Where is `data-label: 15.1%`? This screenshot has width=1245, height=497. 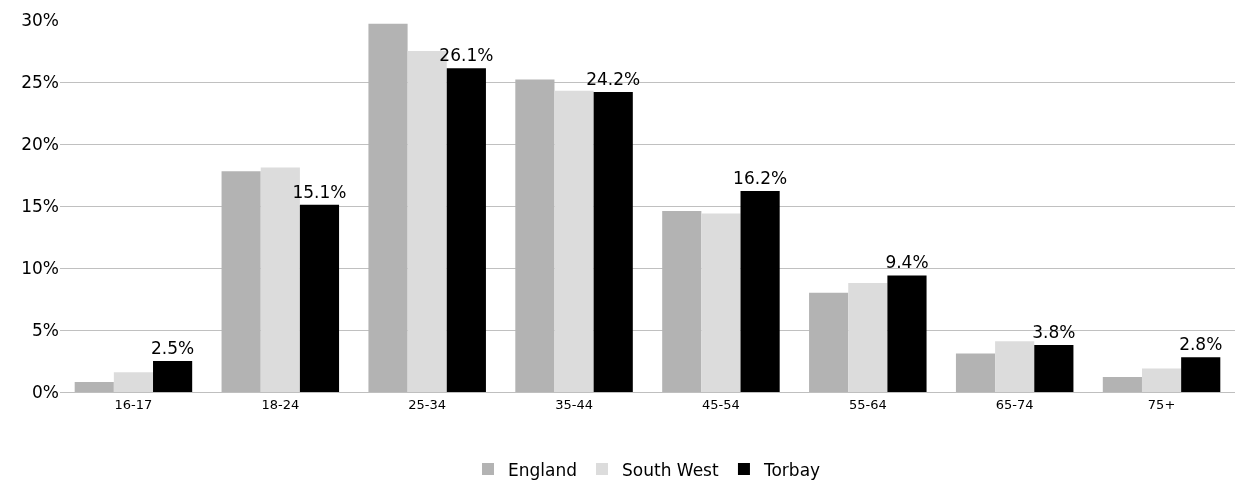
data-label: 15.1% is located at coordinates (319, 191).